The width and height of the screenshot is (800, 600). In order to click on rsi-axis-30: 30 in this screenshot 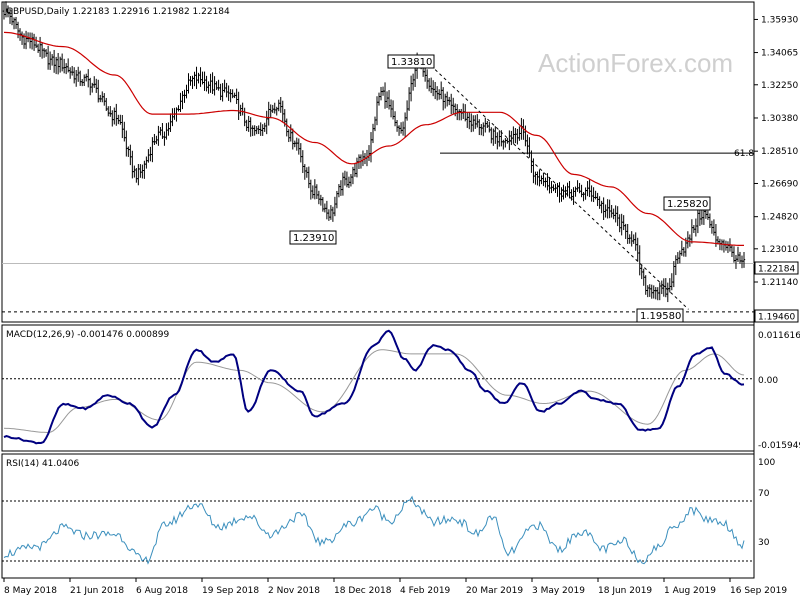, I will do `click(764, 543)`.